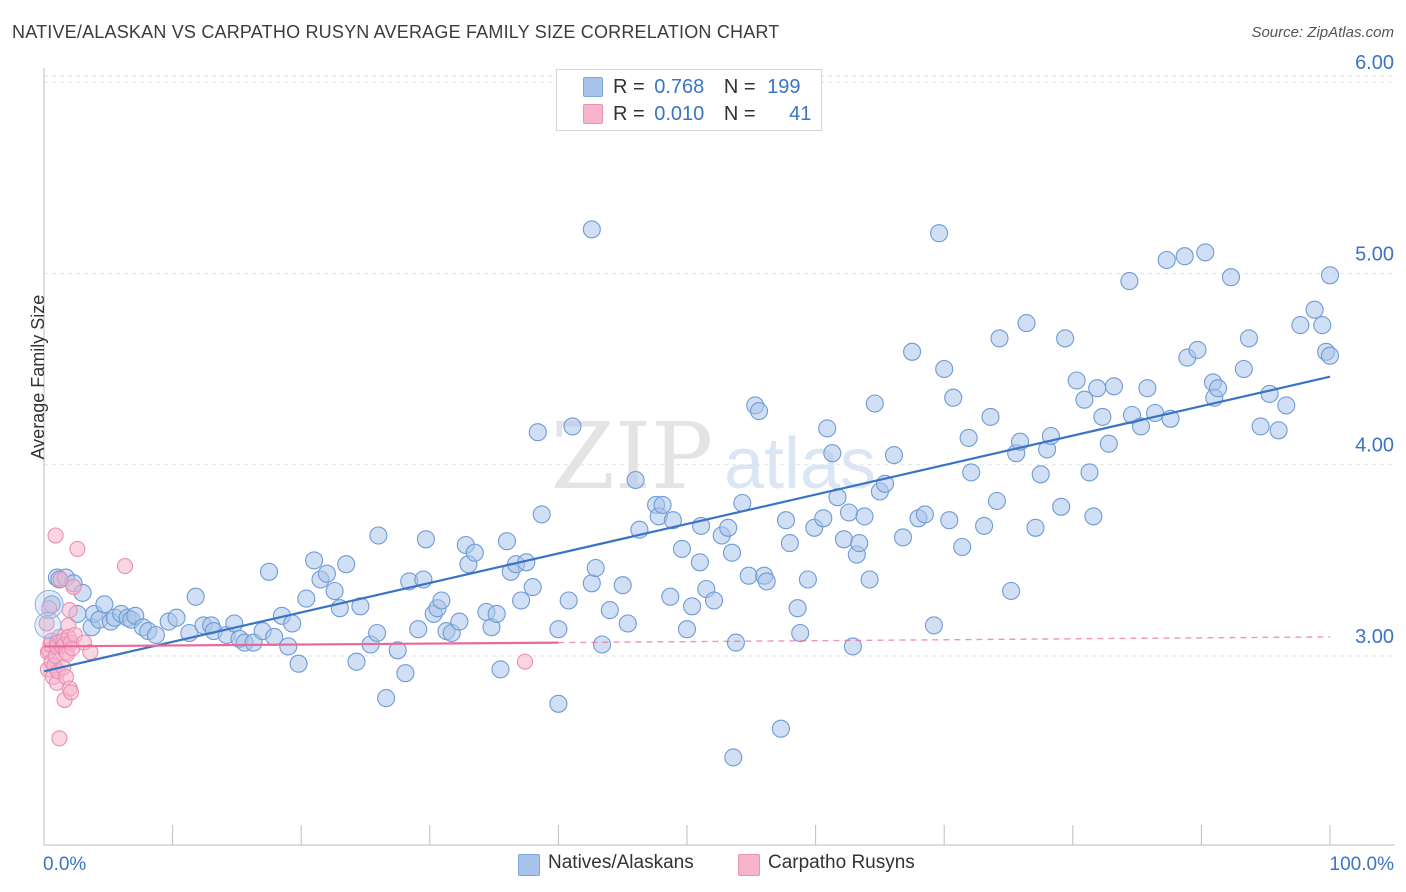 This screenshot has height=892, width=1406. What do you see at coordinates (1374, 63) in the screenshot?
I see `y-tick-label: 6.00` at bounding box center [1374, 63].